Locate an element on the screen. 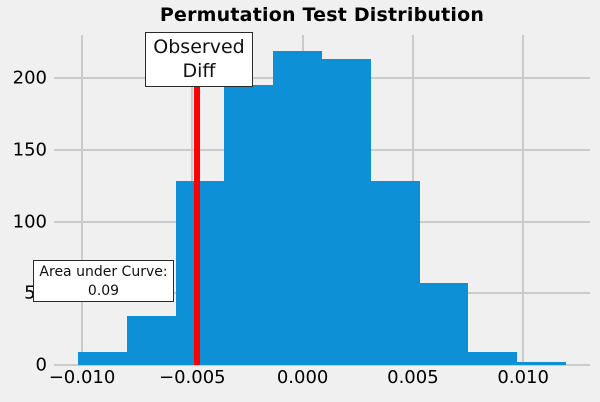 The height and width of the screenshot is (402, 600). x-tick-label: 0.010 is located at coordinates (523, 377).